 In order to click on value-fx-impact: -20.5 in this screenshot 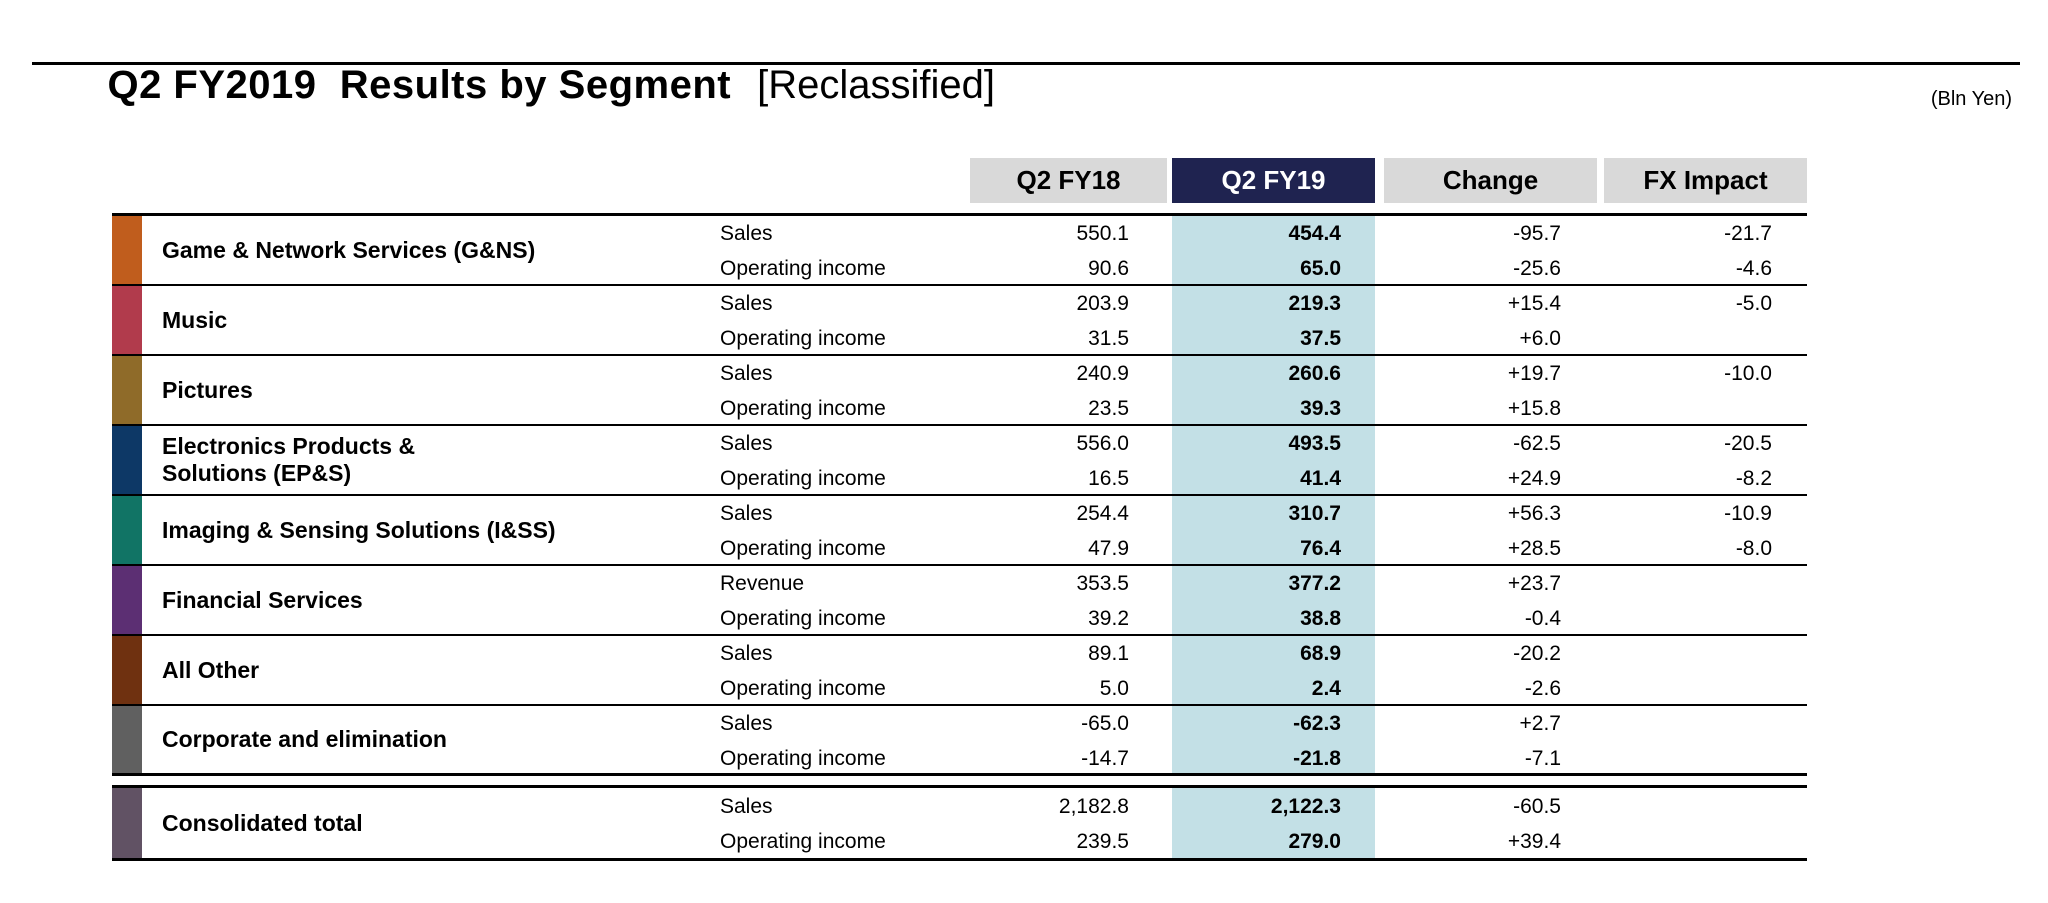, I will do `click(1748, 443)`.